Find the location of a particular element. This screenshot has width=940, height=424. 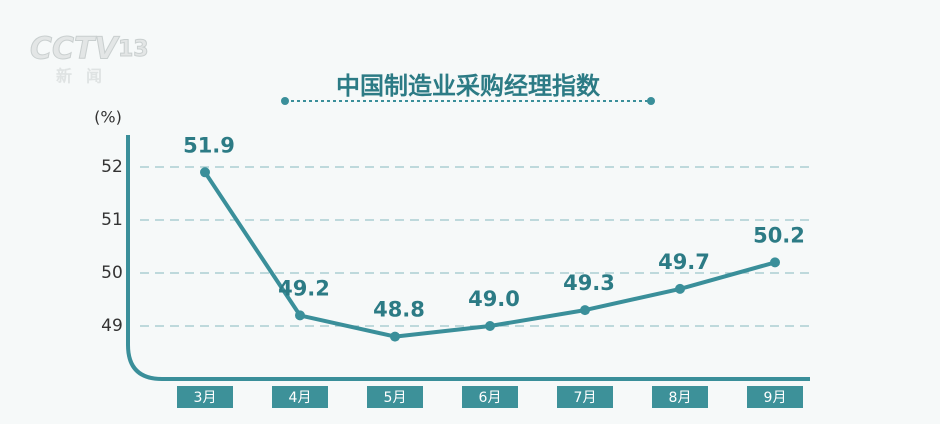

y-tick-label: 49 is located at coordinates (112, 326).